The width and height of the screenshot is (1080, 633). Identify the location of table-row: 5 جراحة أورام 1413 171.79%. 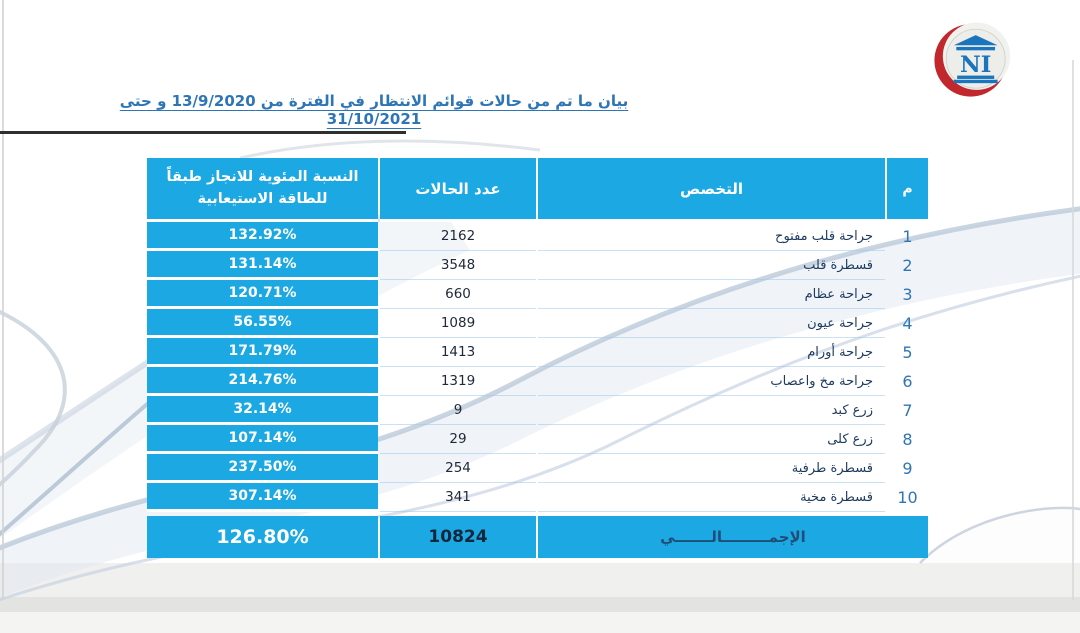
(536, 352).